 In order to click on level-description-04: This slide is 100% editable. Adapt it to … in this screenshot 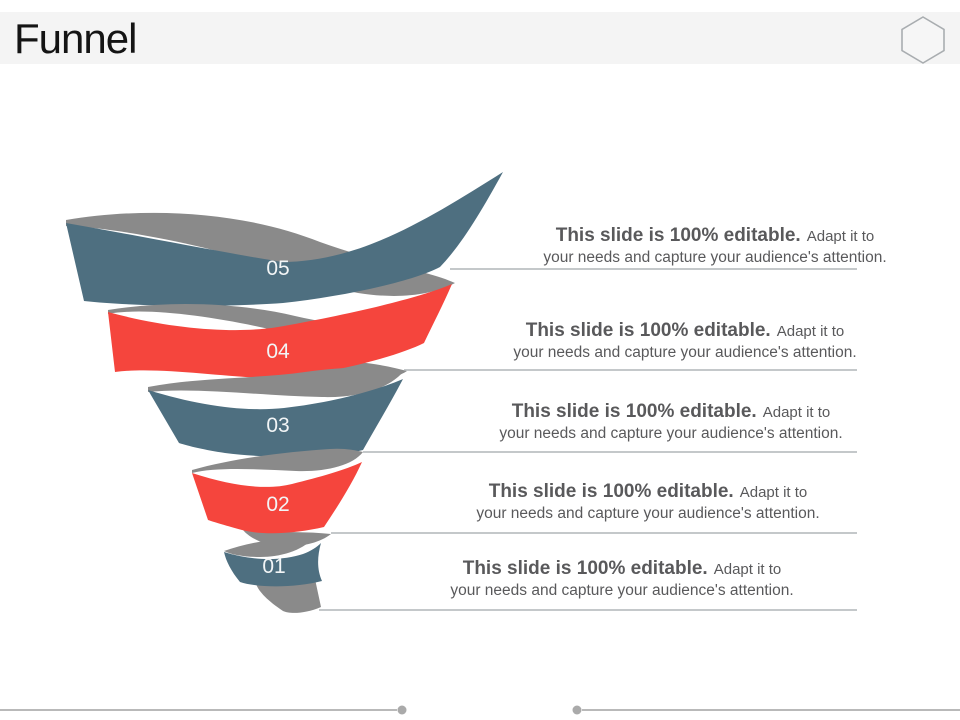, I will do `click(685, 341)`.